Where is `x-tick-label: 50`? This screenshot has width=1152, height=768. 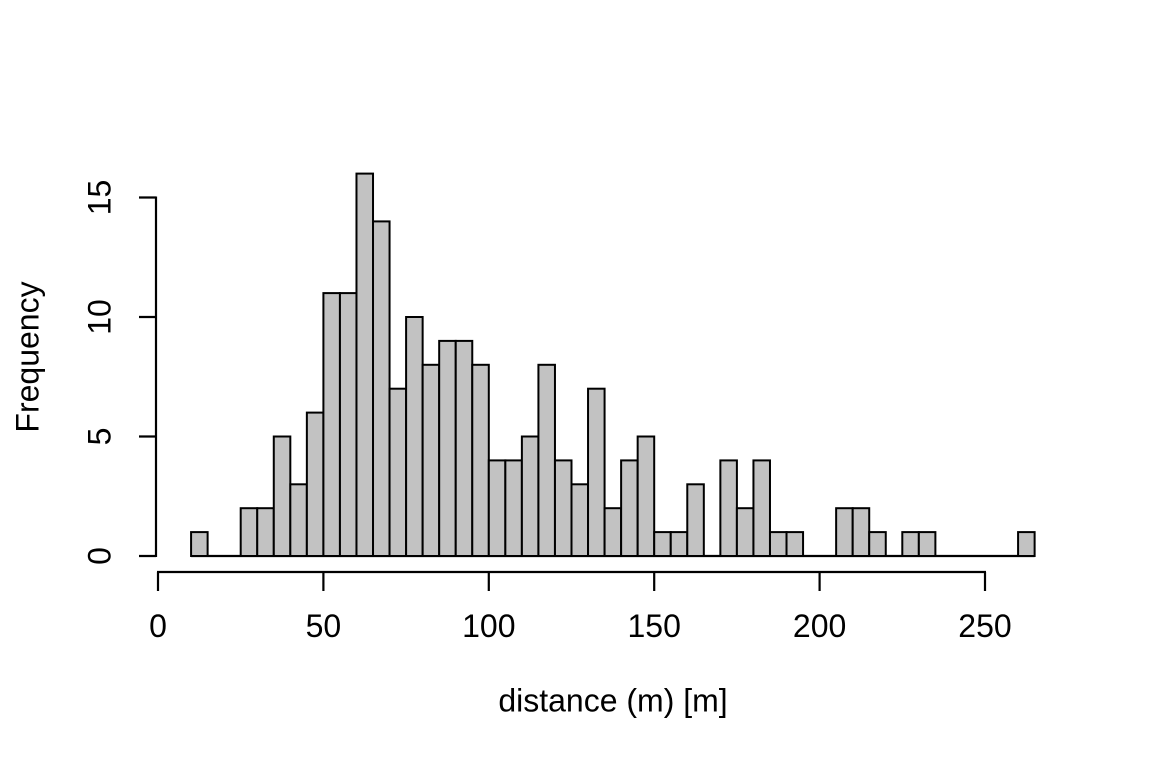
x-tick-label: 50 is located at coordinates (324, 626).